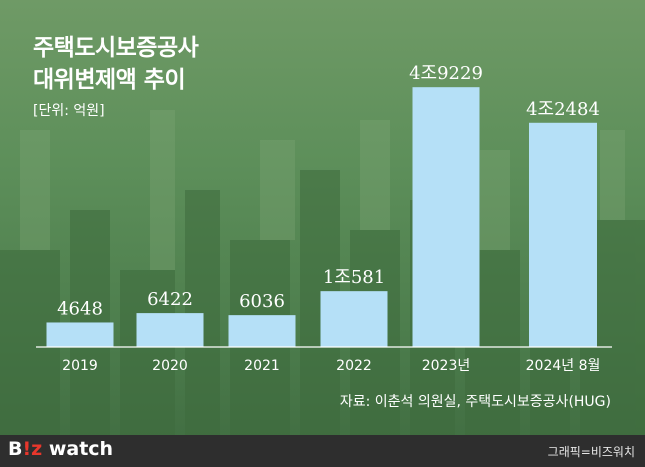  I want to click on graphic-credit: 그래픽=비즈워치, so click(591, 452).